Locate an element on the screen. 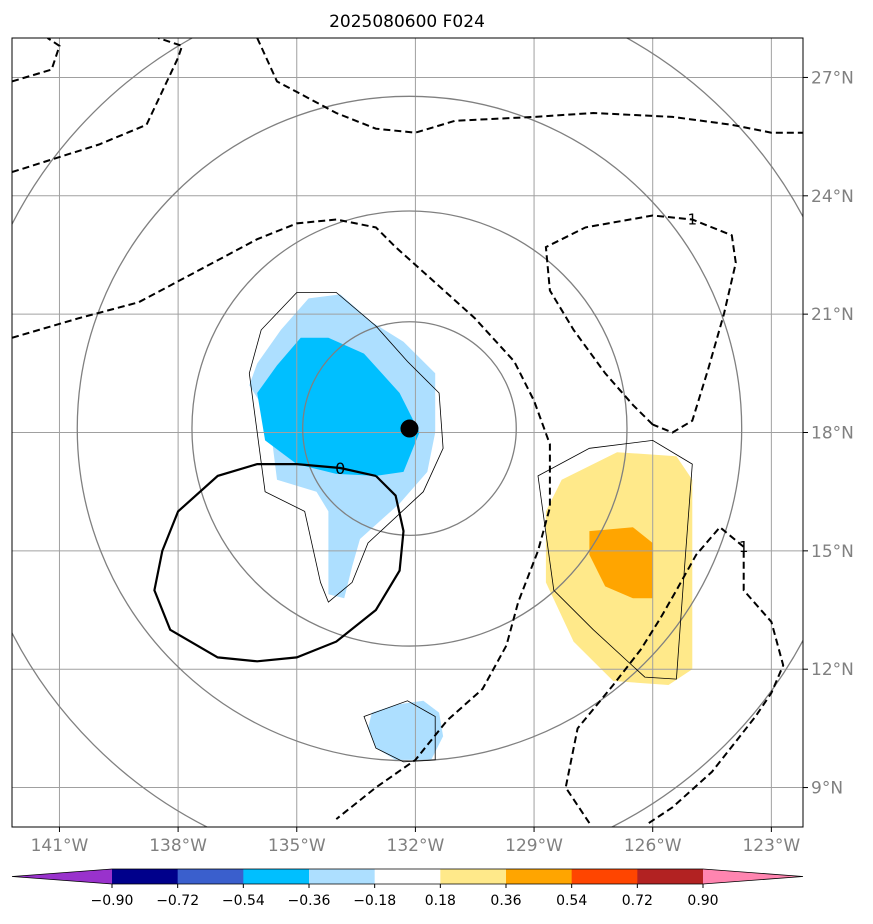 Image resolution: width=873 pixels, height=924 pixels. solid-contour-label-0: 0 is located at coordinates (340, 468).